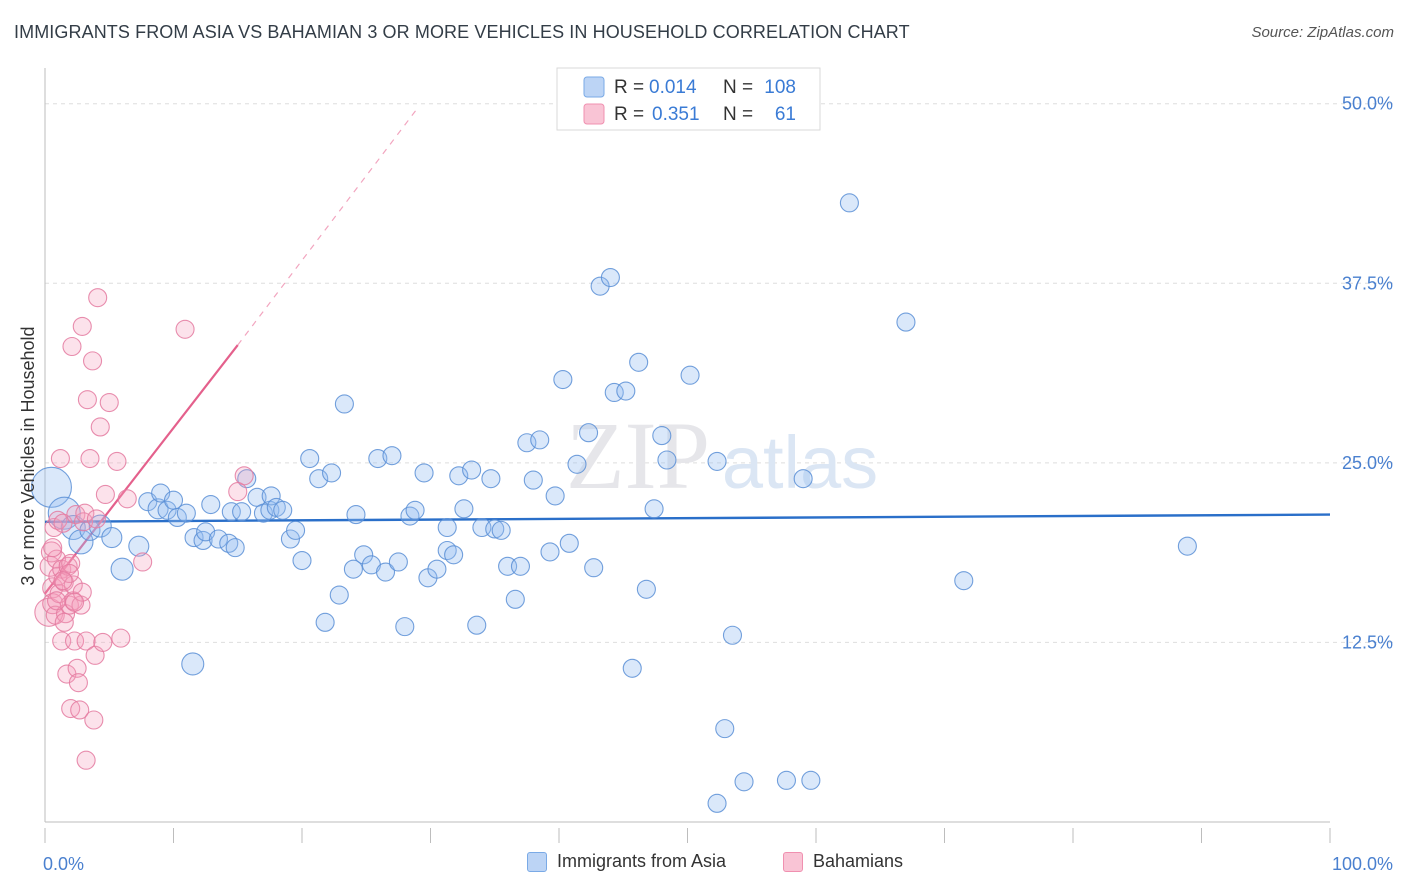 The image size is (1406, 892). Describe the element at coordinates (1322, 32) in the screenshot. I see `source-label: Source: ZipAtlas.com` at that location.